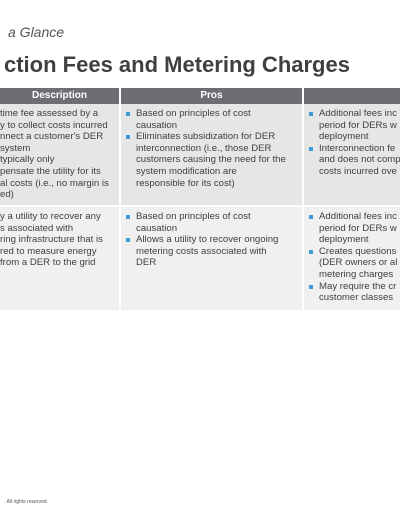 This screenshot has height=516, width=400. I want to click on text-line: y to collect costs incurred, so click(54, 125).